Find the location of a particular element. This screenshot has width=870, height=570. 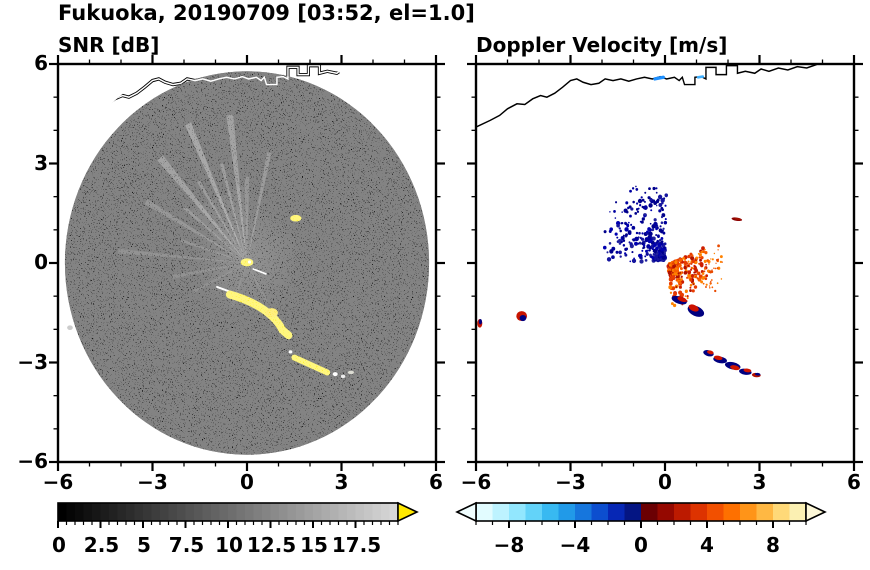

snr-cbar-tick-label: 17.5 is located at coordinates (356, 545).